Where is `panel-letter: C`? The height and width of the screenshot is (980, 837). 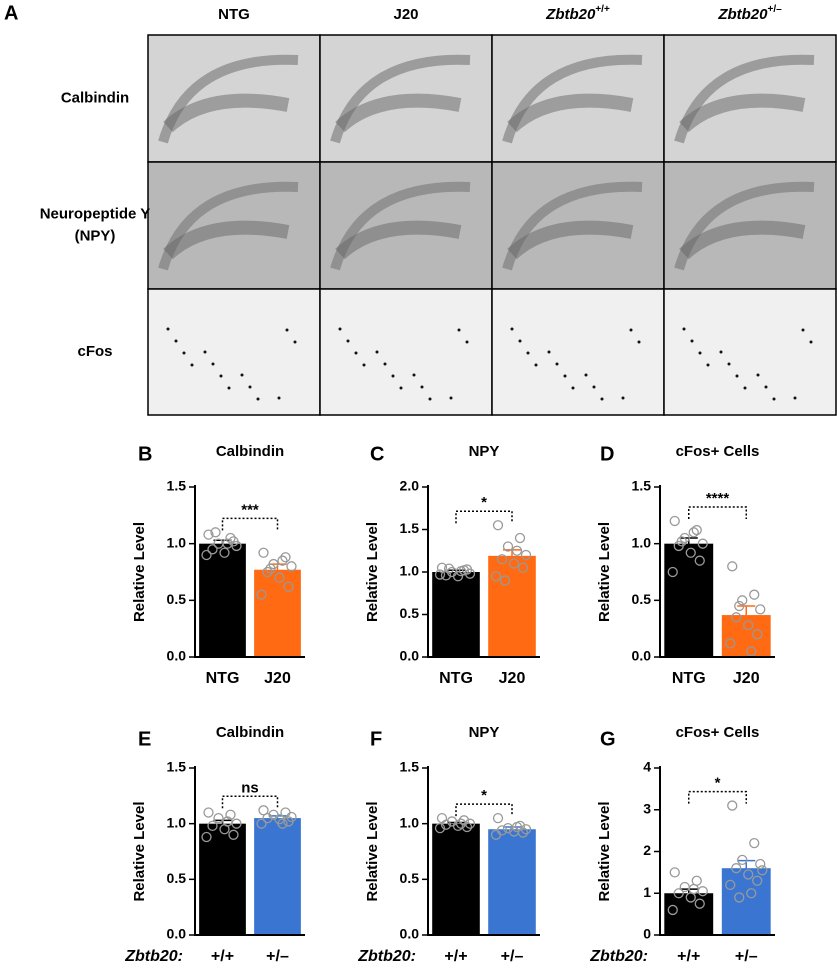
panel-letter: C is located at coordinates (377, 454).